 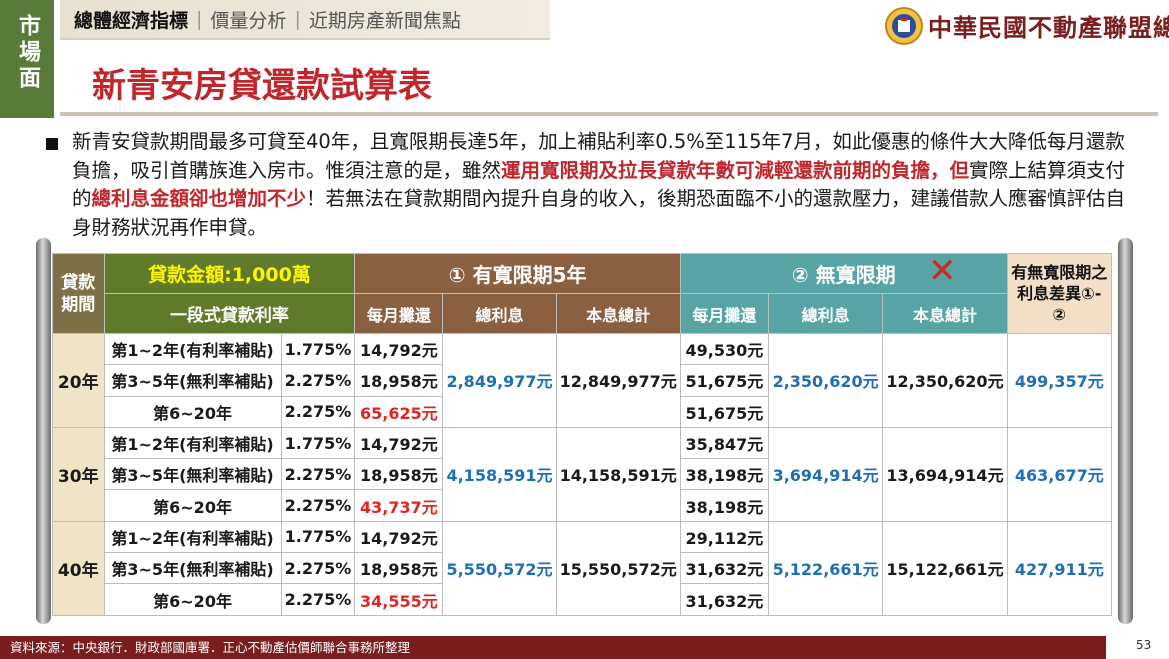 I want to click on amount-header: 貸款金額:1,000萬, so click(x=229, y=273).